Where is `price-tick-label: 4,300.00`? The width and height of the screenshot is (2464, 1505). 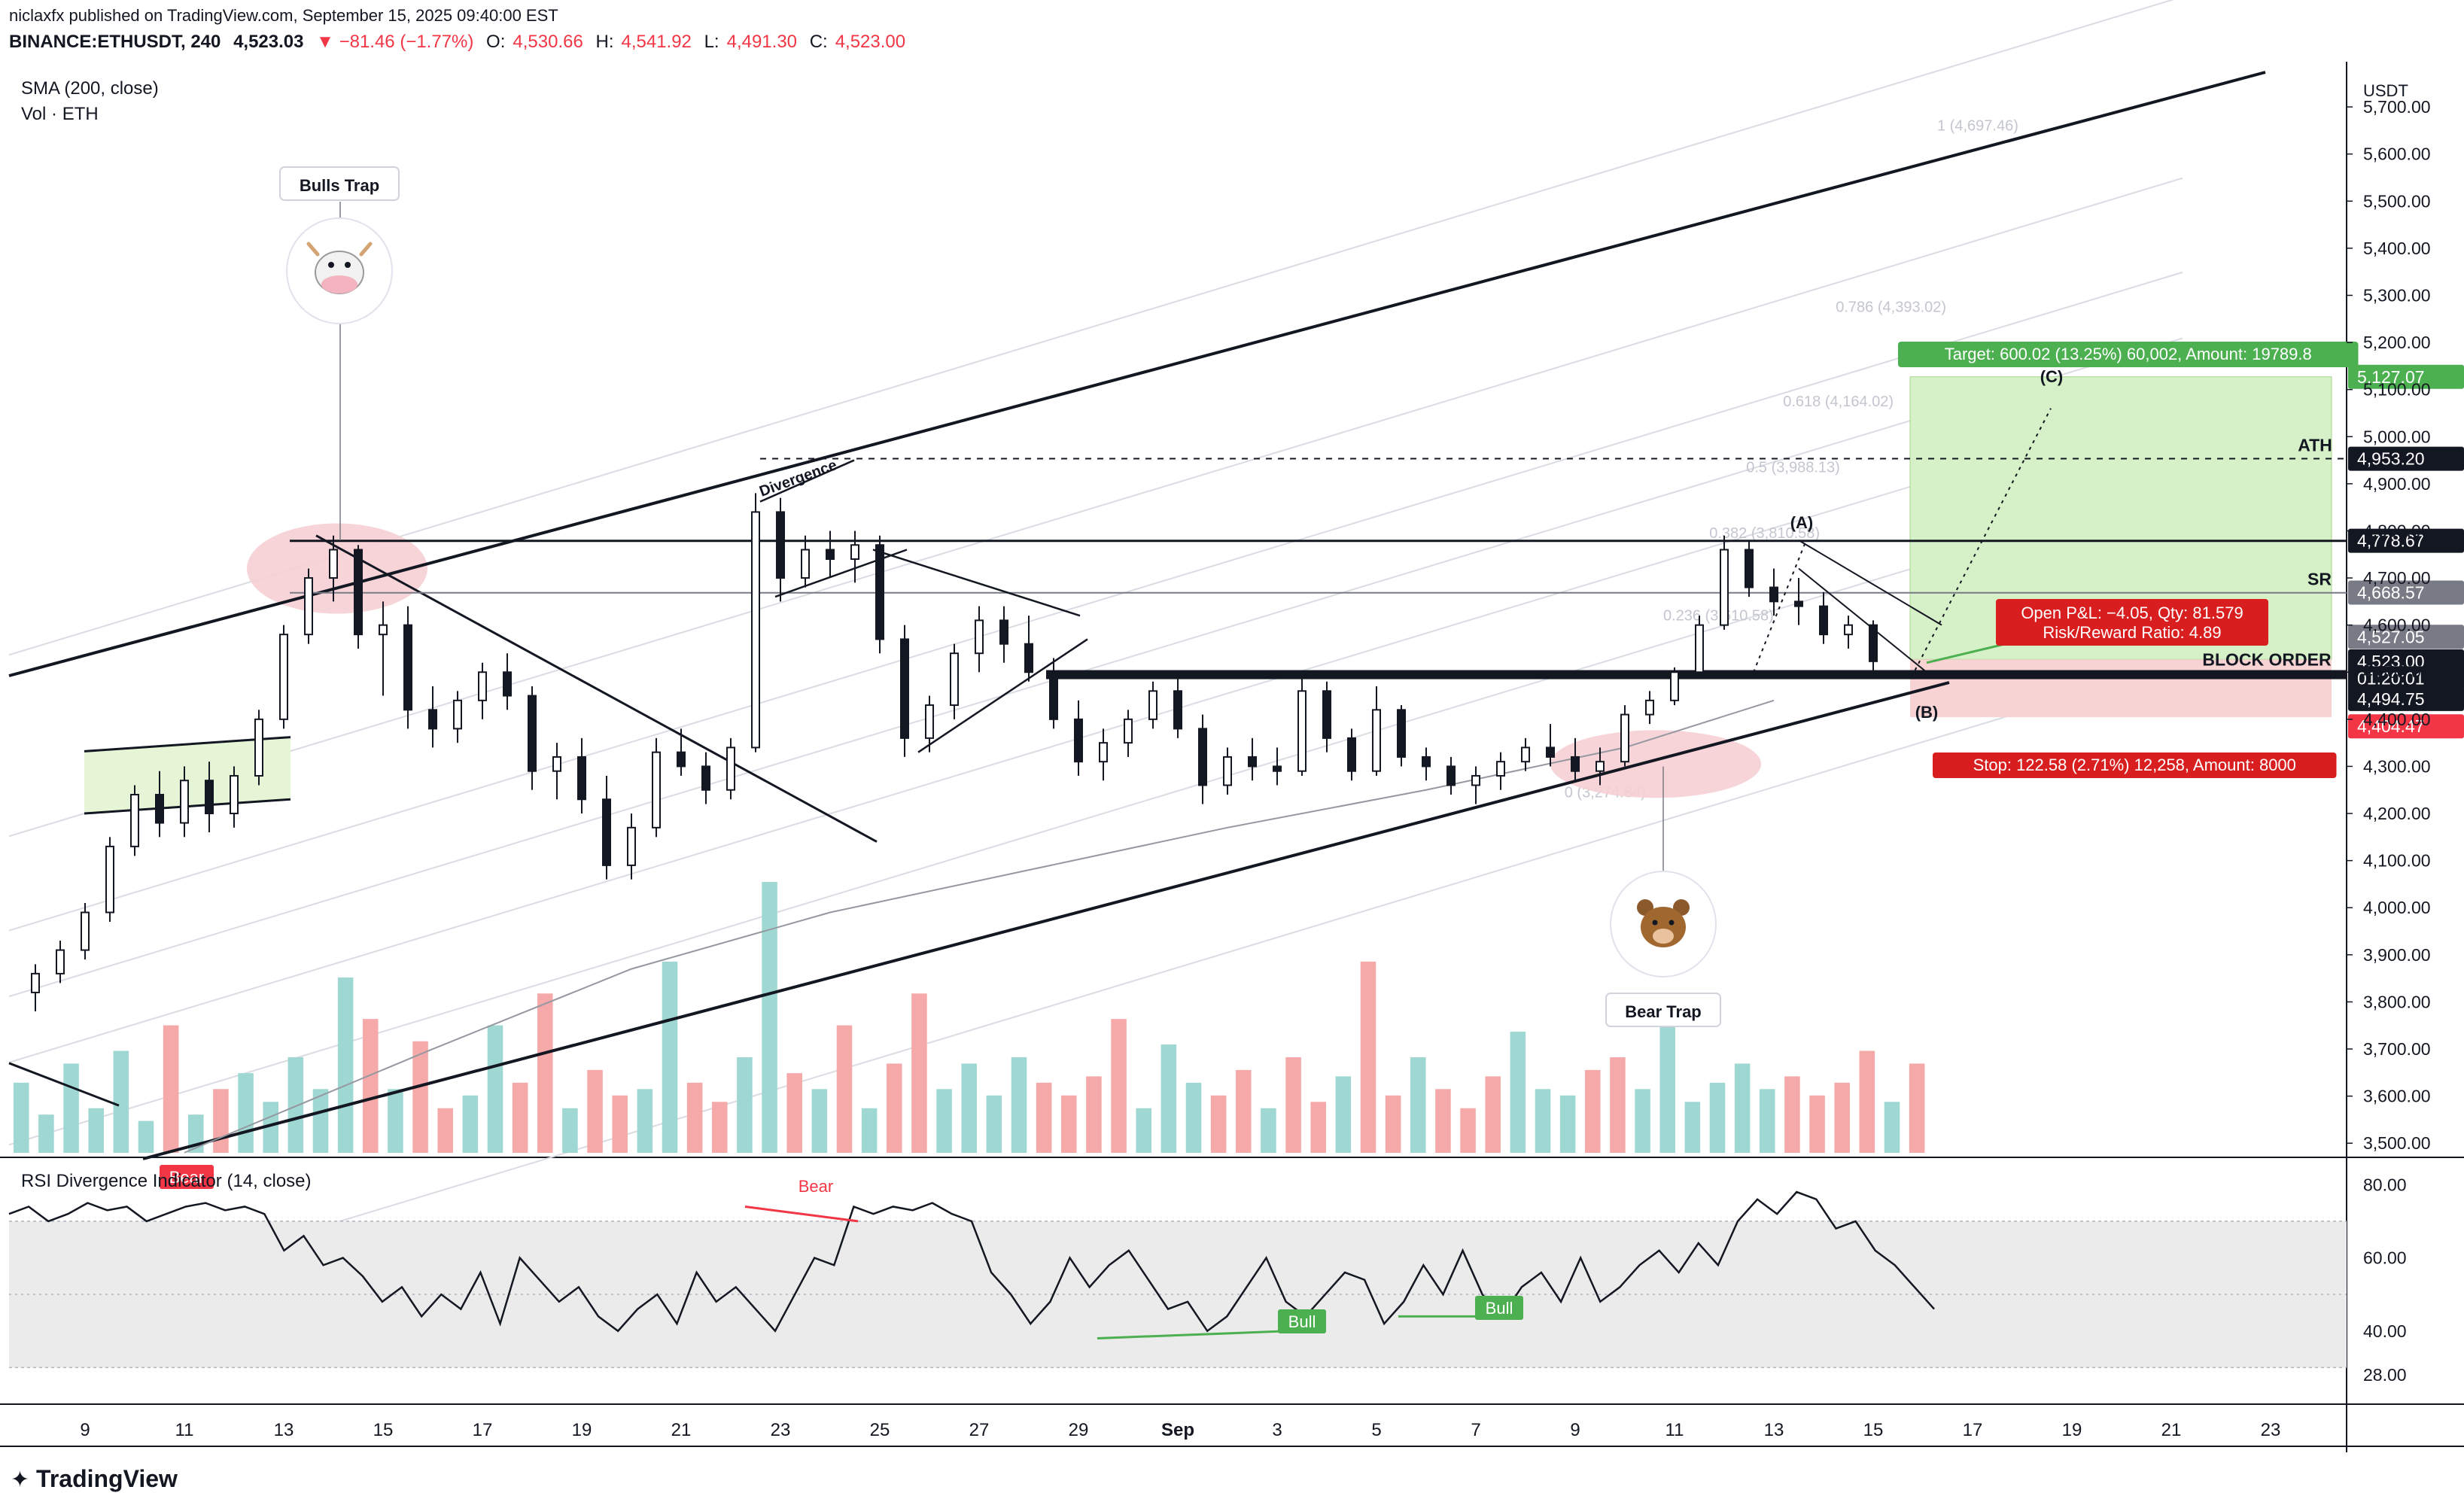 price-tick-label: 4,300.00 is located at coordinates (2397, 766).